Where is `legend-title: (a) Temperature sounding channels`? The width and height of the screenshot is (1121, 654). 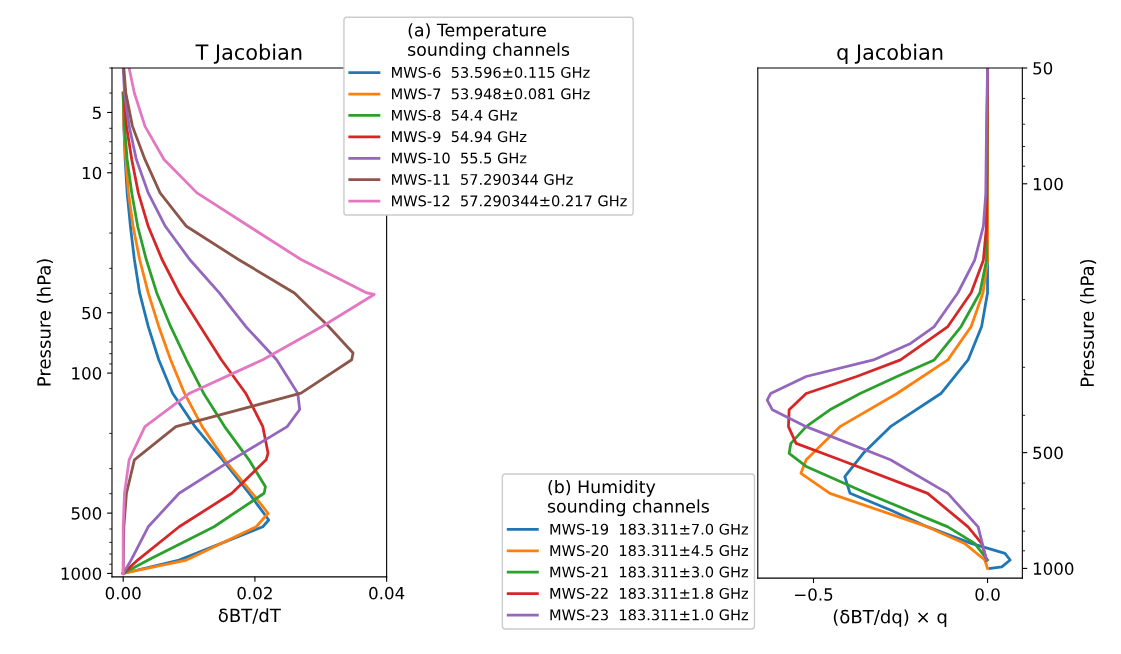 legend-title: (a) Temperature sounding channels is located at coordinates (489, 41).